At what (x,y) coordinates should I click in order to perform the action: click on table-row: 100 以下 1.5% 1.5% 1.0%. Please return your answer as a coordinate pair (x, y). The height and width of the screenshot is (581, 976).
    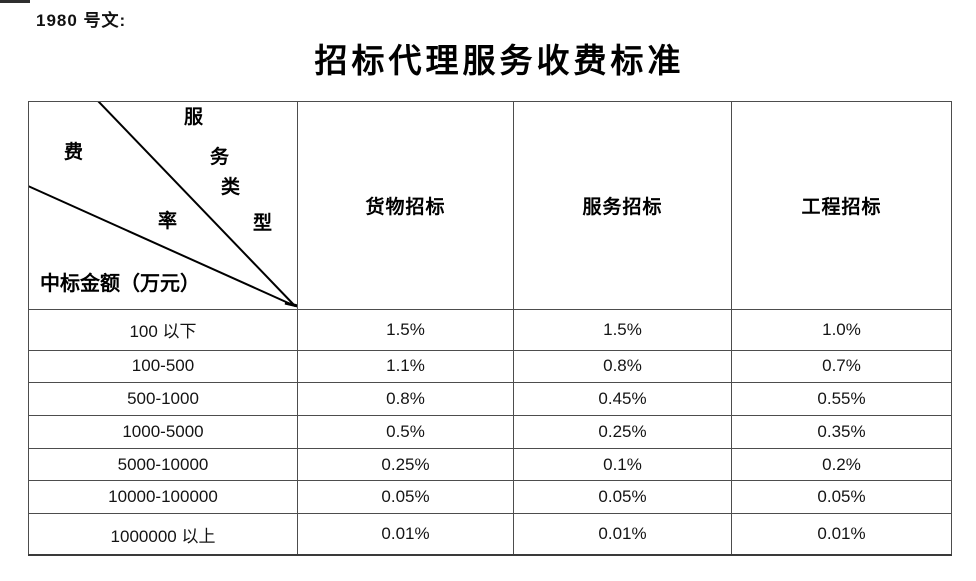
    Looking at the image, I should click on (490, 330).